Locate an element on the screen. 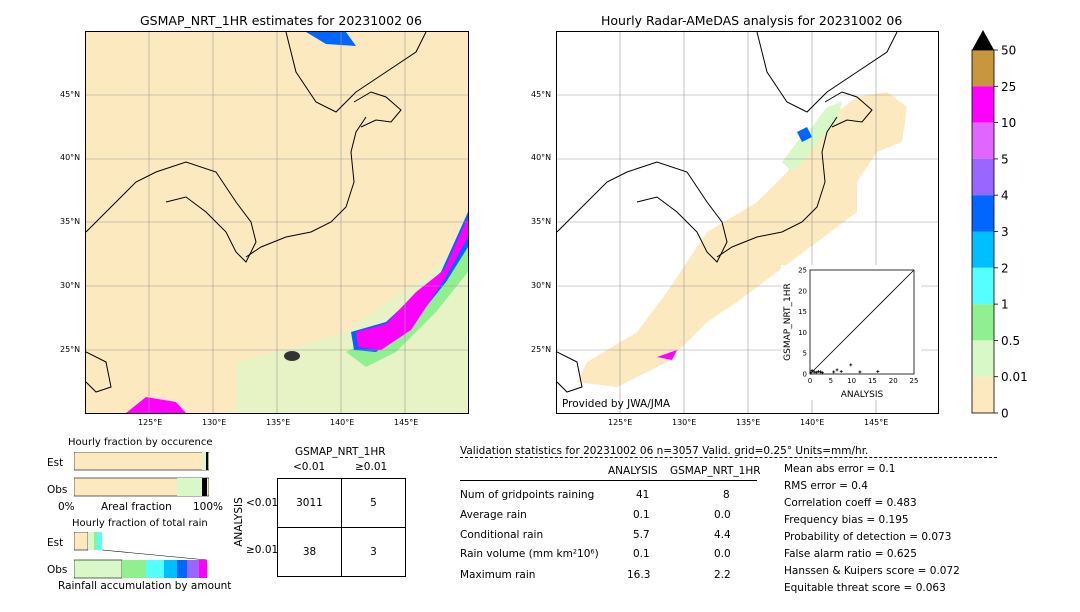  validation-row-analysis: 16.3 is located at coordinates (639, 575).